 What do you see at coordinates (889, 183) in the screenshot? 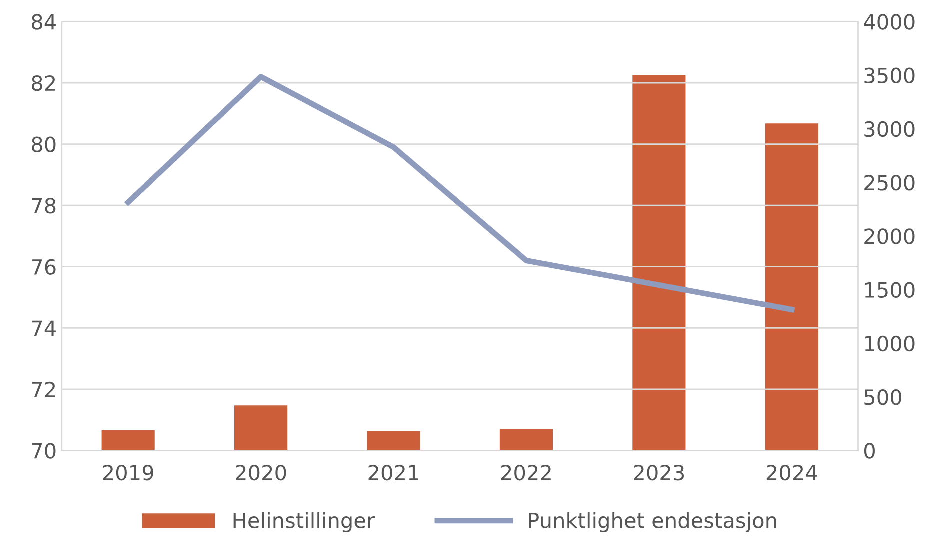
I see `y2-tick-label: 2500` at bounding box center [889, 183].